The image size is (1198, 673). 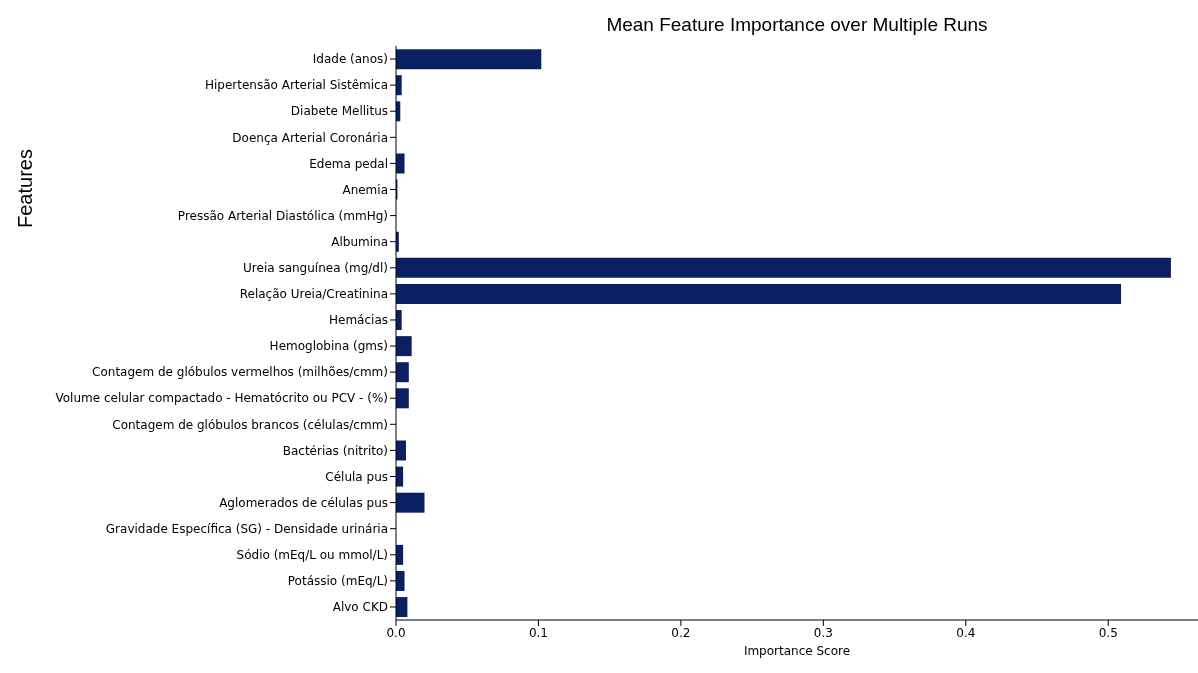 I want to click on y-tick-label: Hipertensão Arterial Sistêmica, so click(x=296, y=85).